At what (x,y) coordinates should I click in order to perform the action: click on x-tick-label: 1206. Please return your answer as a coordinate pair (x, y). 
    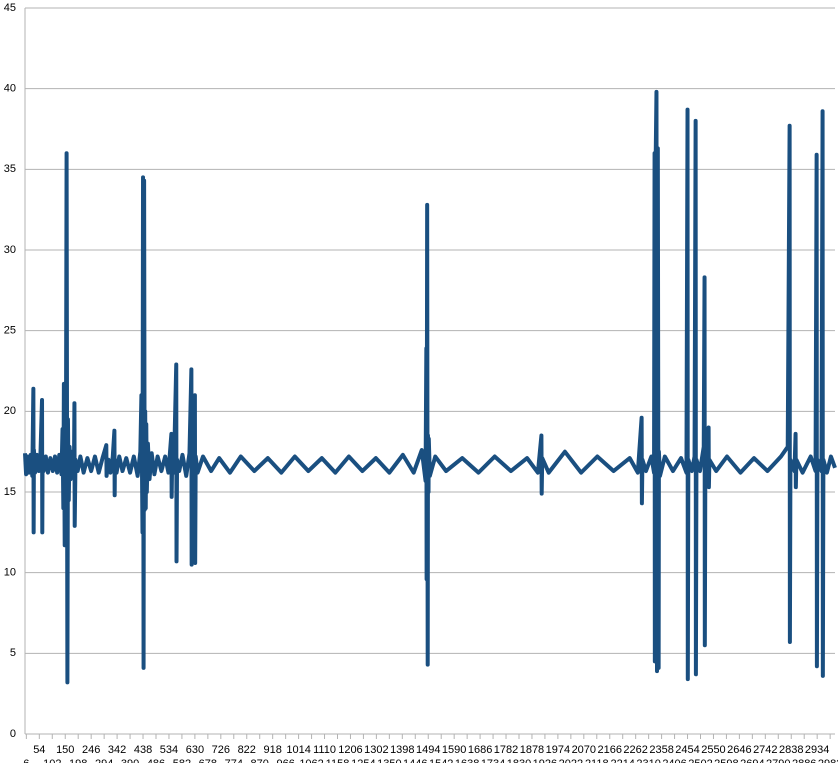
    Looking at the image, I should click on (350, 750).